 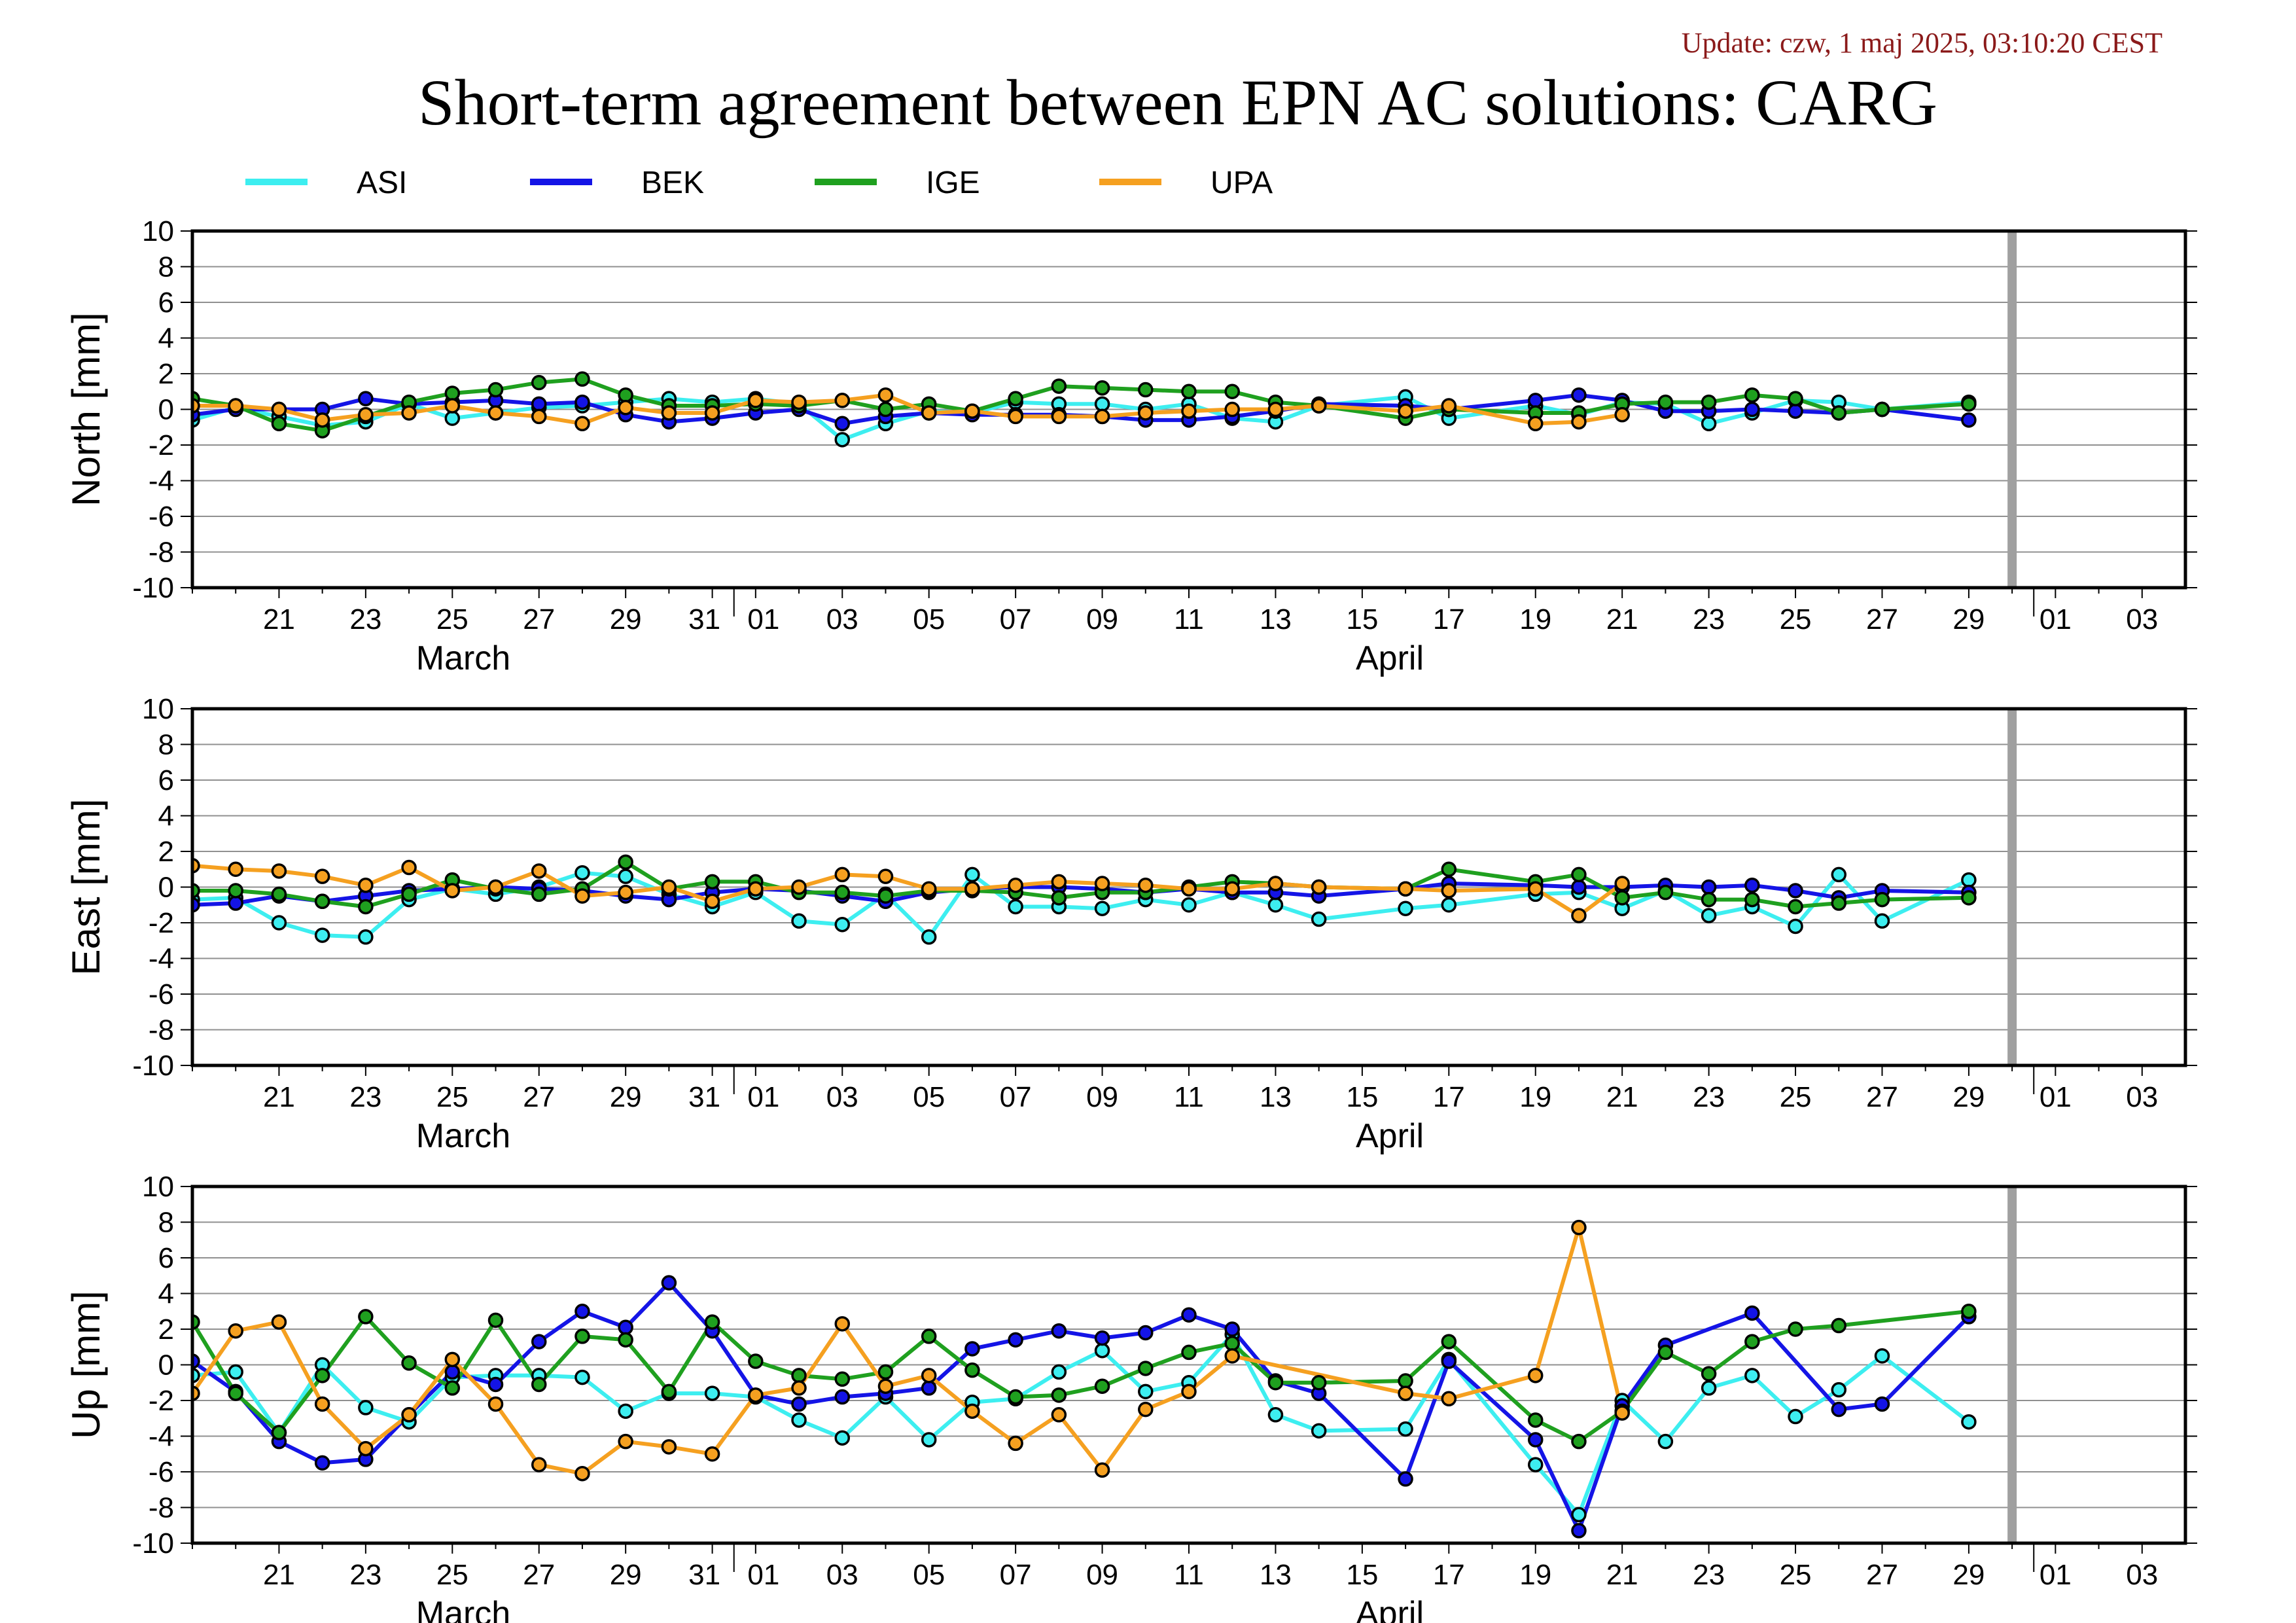 What do you see at coordinates (1362, 619) in the screenshot?
I see `x-tick-label: 15` at bounding box center [1362, 619].